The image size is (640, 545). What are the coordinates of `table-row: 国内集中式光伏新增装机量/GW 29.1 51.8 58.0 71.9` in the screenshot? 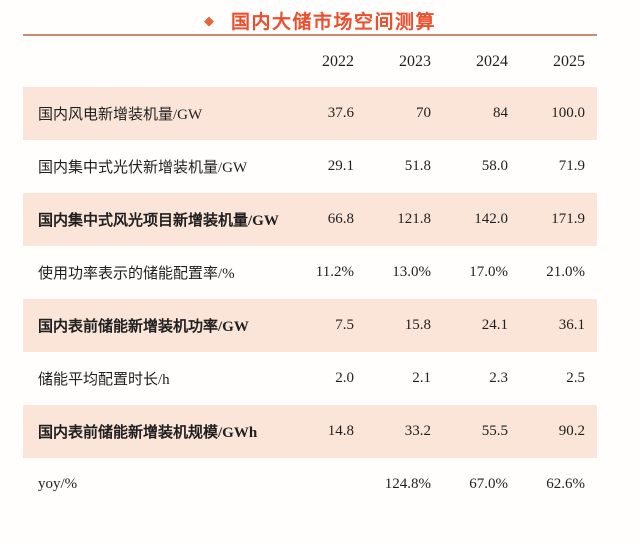 It's located at (310, 166).